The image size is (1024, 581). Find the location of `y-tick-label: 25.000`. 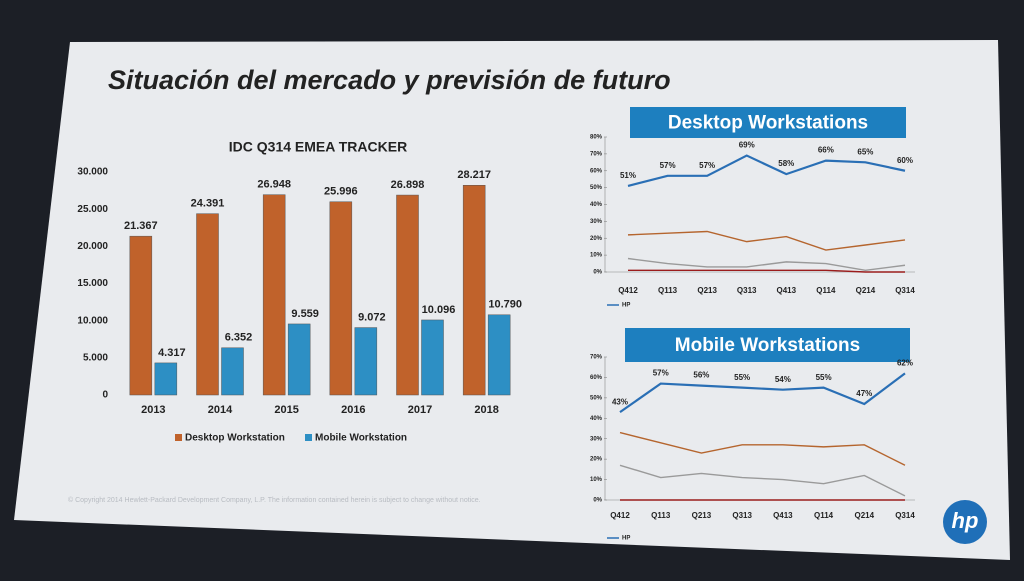

y-tick-label: 25.000 is located at coordinates (92, 209).